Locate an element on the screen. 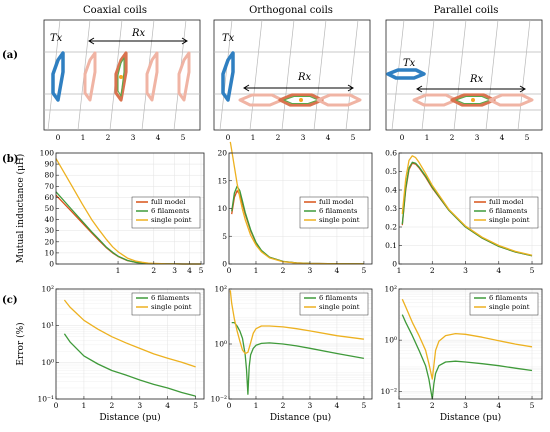 Image resolution: width=550 pixels, height=432 pixels. coil-panel-frame is located at coordinates (122, 75).